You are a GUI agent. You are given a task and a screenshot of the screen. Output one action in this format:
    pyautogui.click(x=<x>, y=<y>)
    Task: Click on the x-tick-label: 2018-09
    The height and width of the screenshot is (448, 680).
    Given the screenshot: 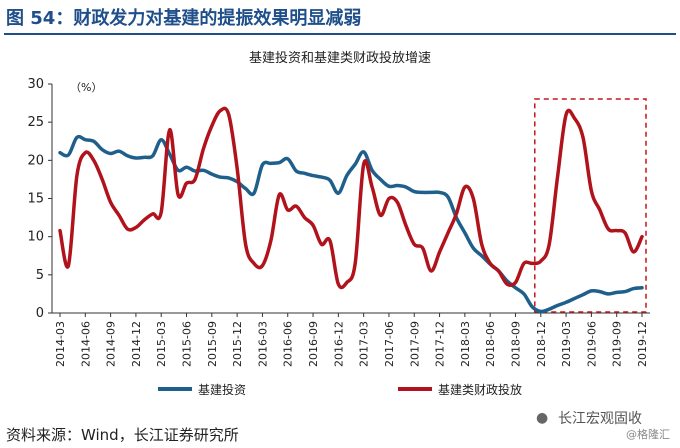 What is the action you would take?
    pyautogui.click(x=515, y=344)
    